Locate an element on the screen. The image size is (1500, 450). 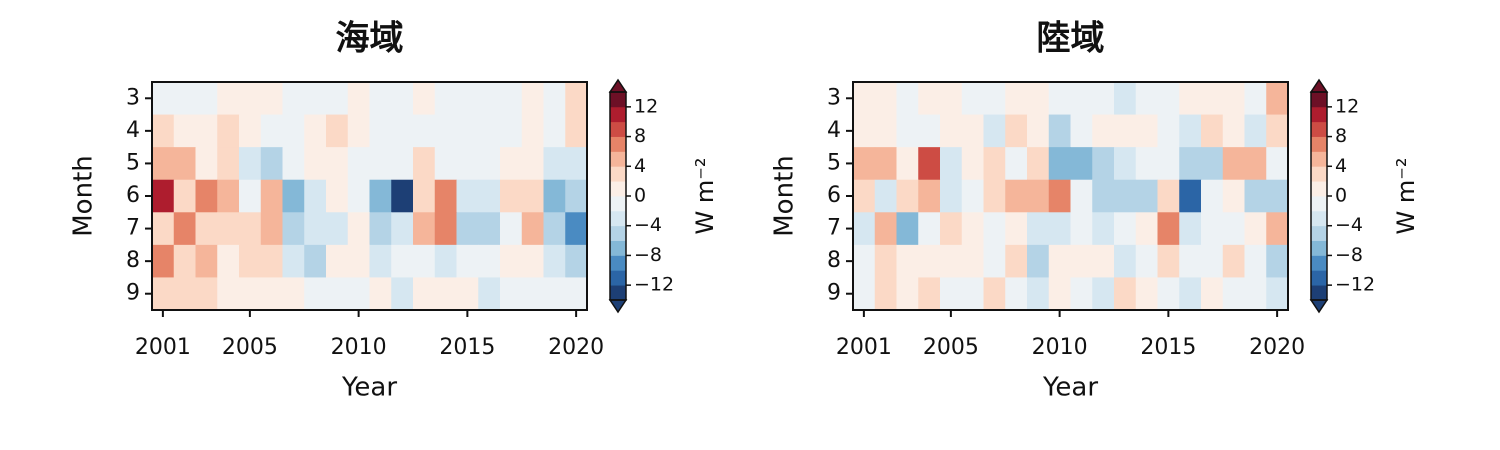
x-tick-label: 2015 is located at coordinates (467, 347).